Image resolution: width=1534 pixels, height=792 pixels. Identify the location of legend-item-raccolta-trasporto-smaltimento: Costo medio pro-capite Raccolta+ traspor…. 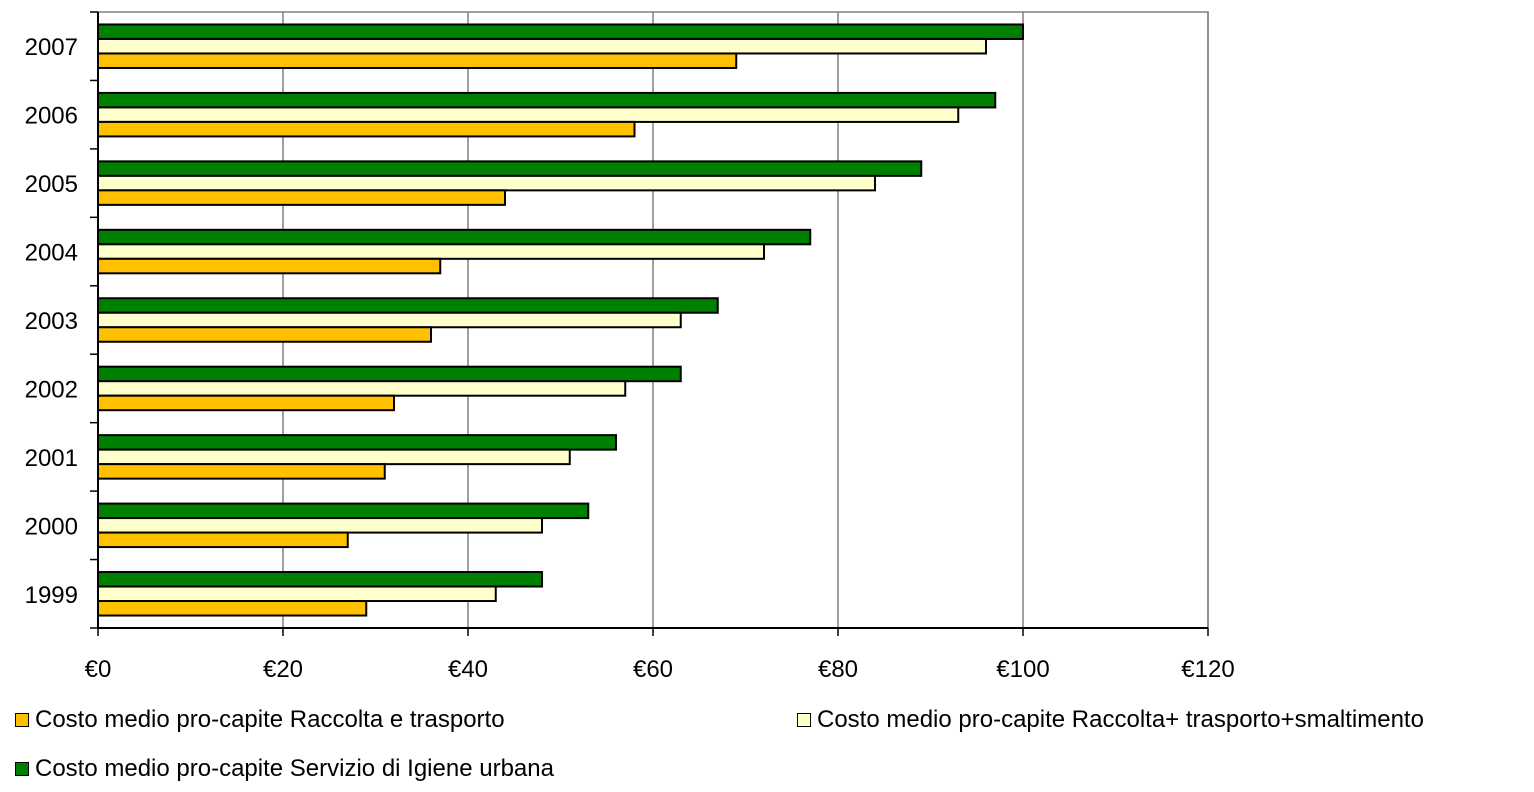
(1110, 720).